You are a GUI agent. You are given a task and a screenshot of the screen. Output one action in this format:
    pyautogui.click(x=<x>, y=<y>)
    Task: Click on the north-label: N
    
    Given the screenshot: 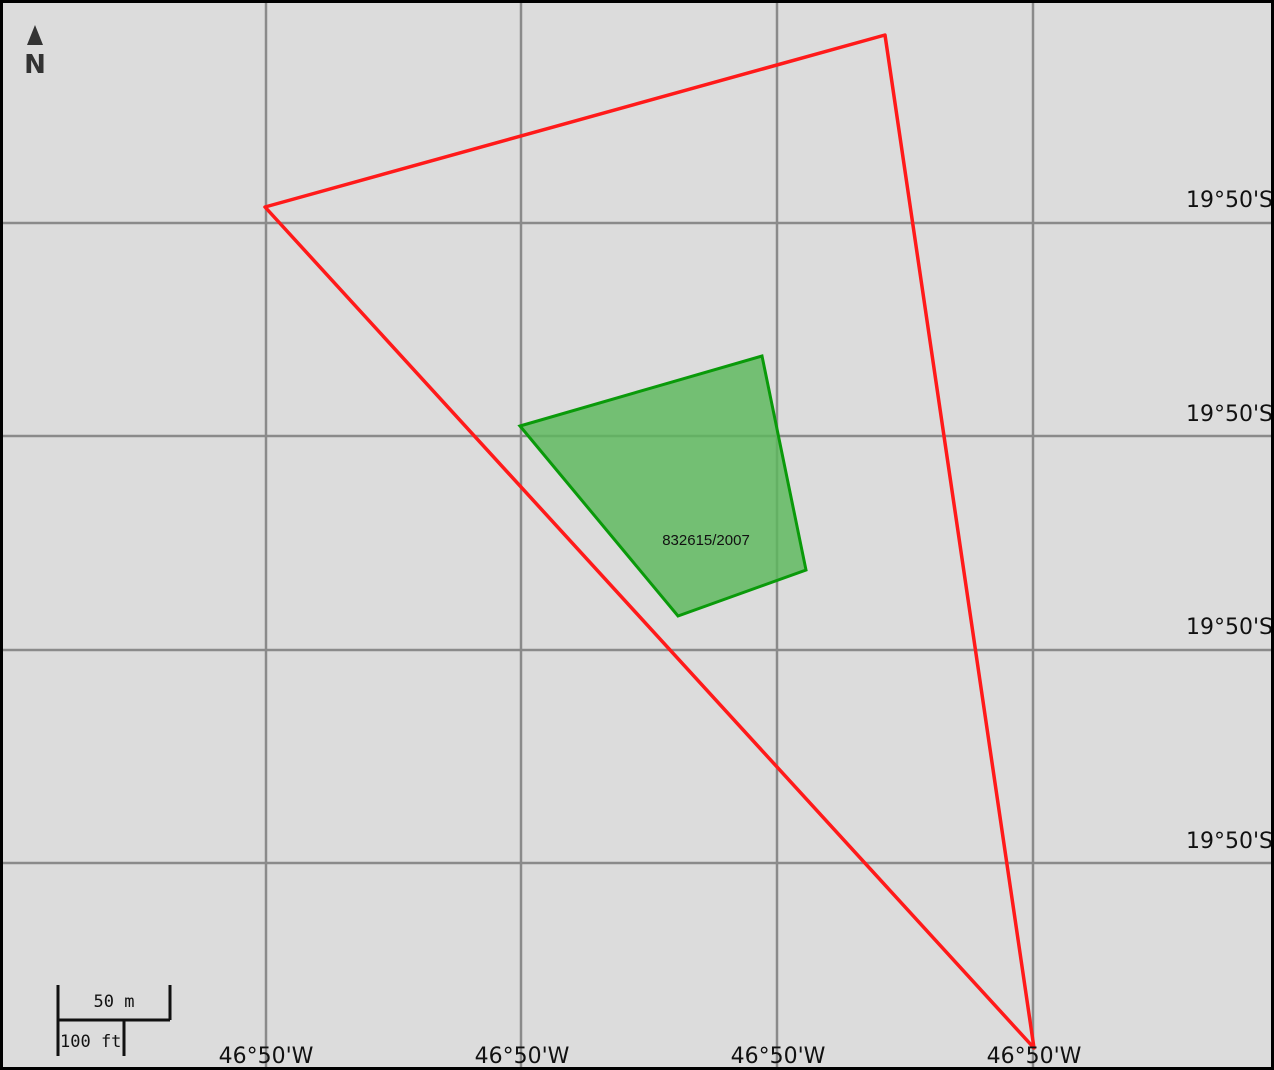 What is the action you would take?
    pyautogui.click(x=35, y=65)
    